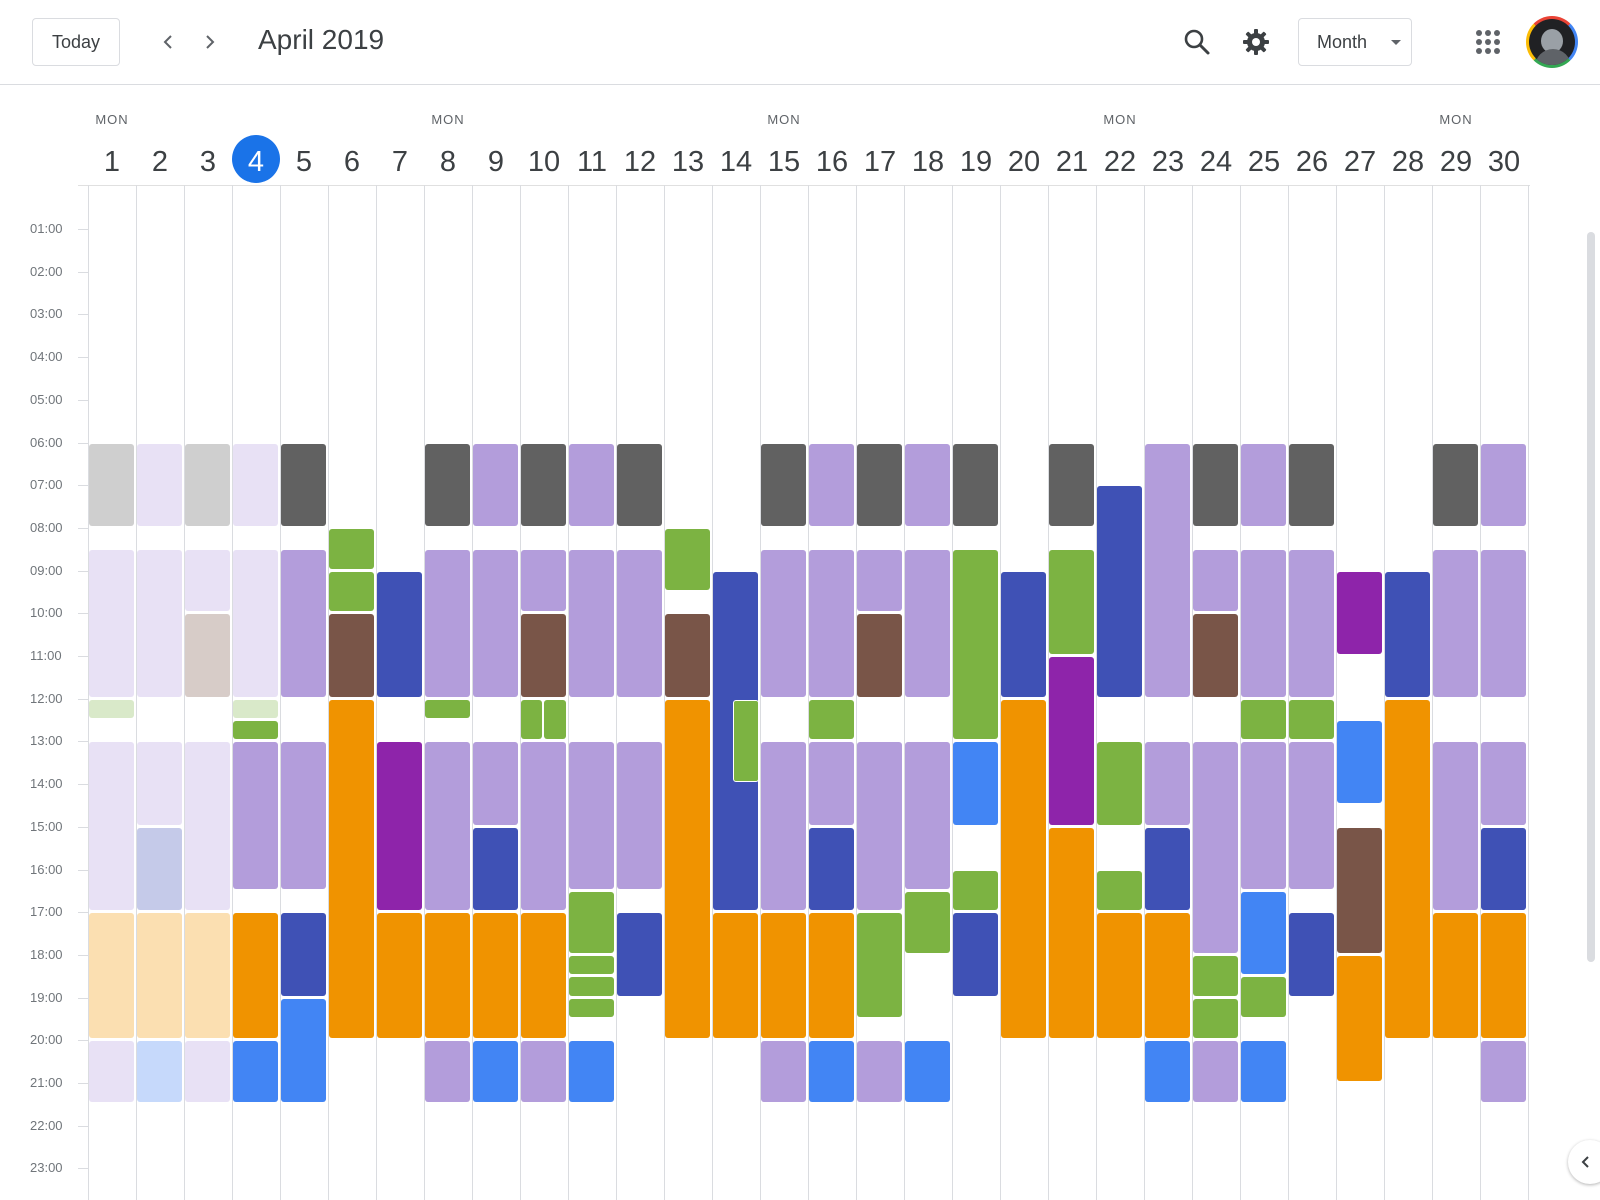  Describe the element at coordinates (400, 162) in the screenshot. I see `day-number-7: 7` at that location.